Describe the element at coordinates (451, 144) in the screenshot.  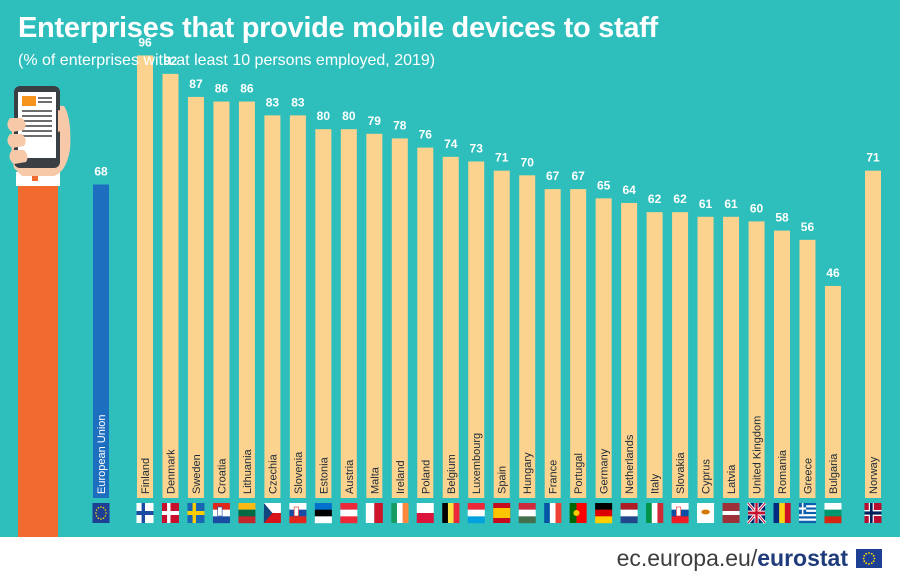
I see `value-label-belgium: 74` at that location.